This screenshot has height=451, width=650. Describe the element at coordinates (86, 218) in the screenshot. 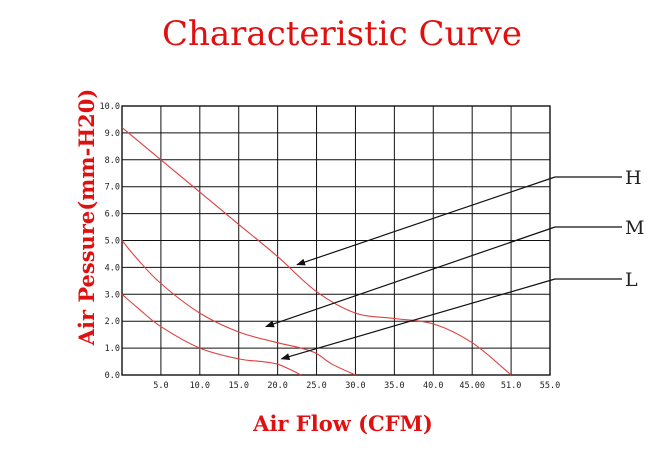

I see `y-axis-title: Air Pessure(mm-H20)` at that location.